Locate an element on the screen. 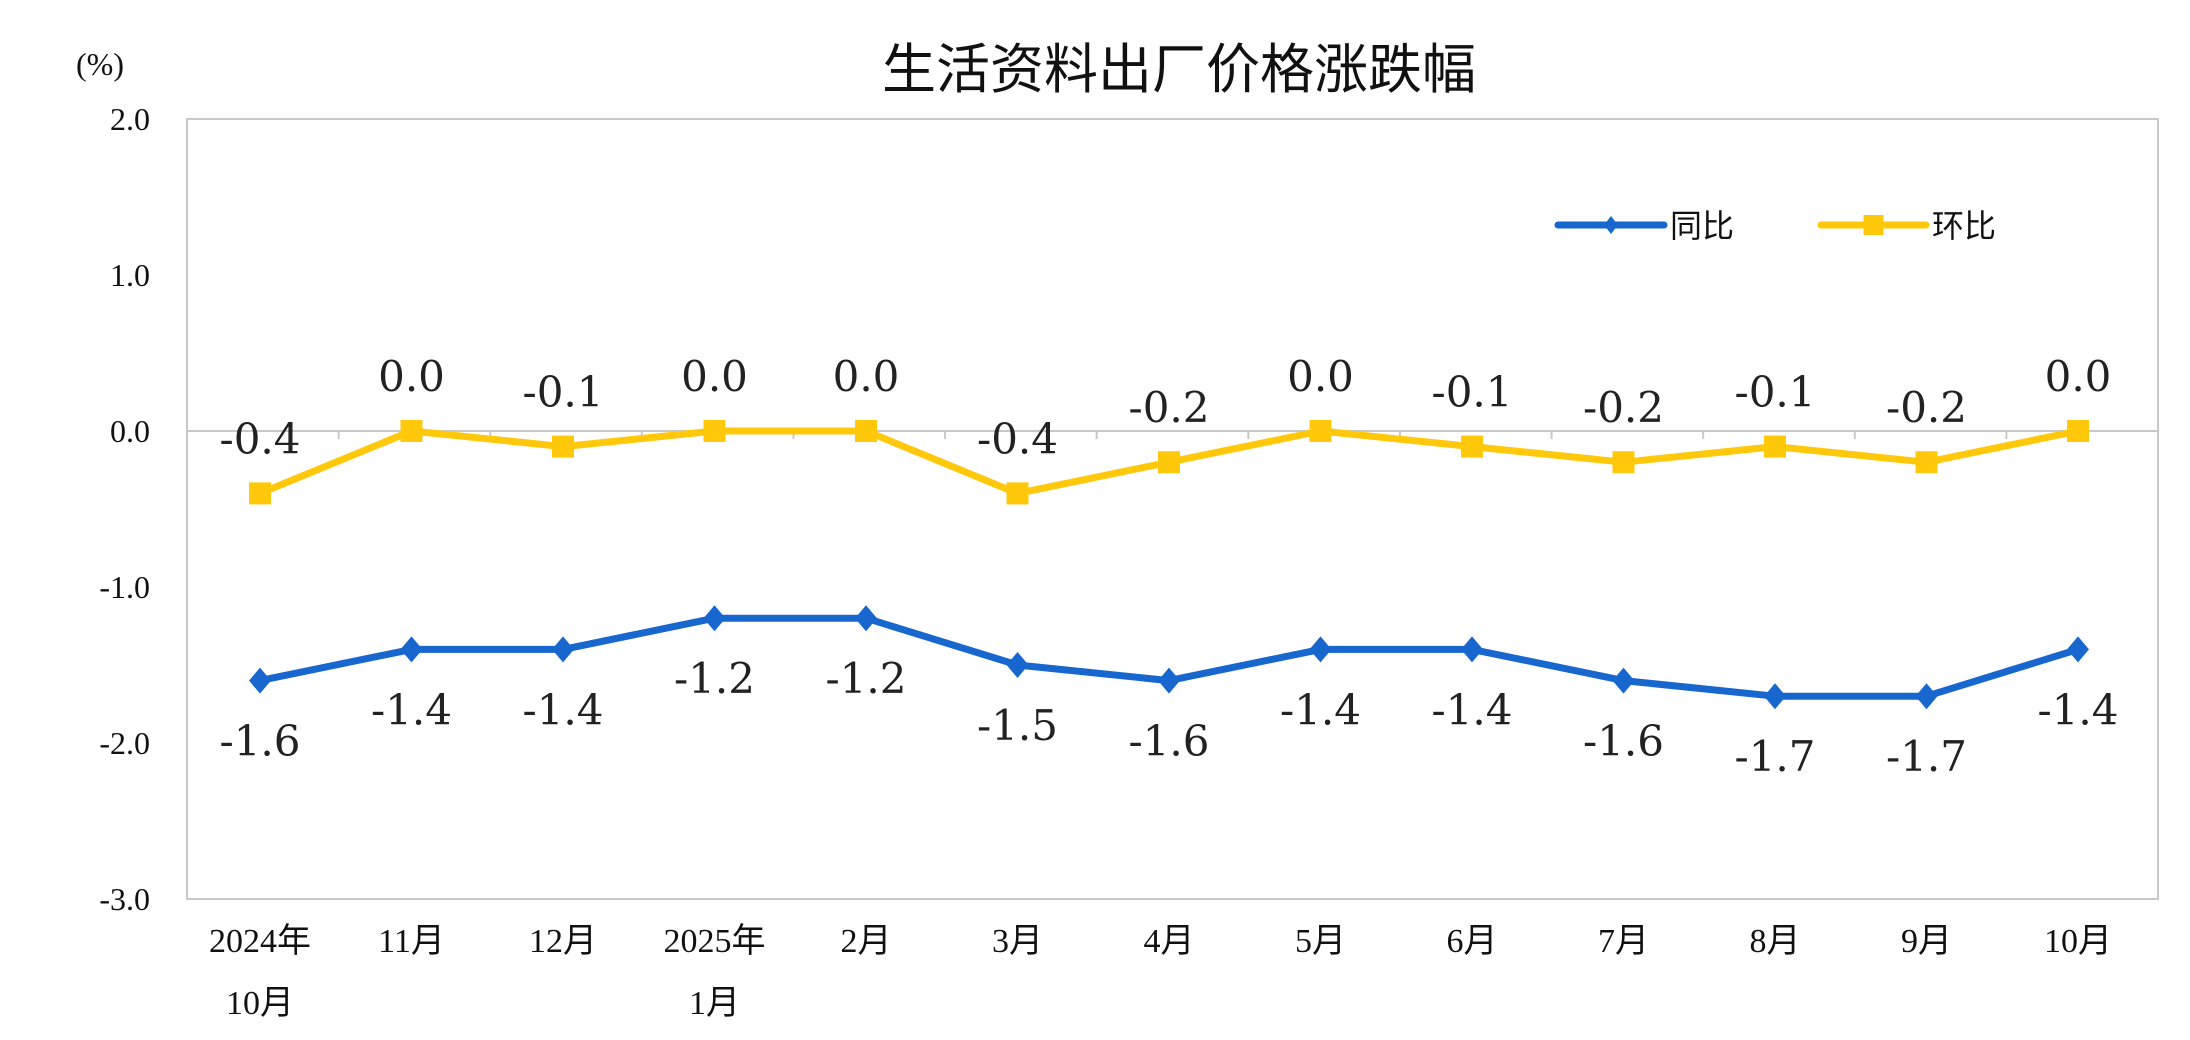 The width and height of the screenshot is (2190, 1040). x-tick-label: 11月 is located at coordinates (411, 941).